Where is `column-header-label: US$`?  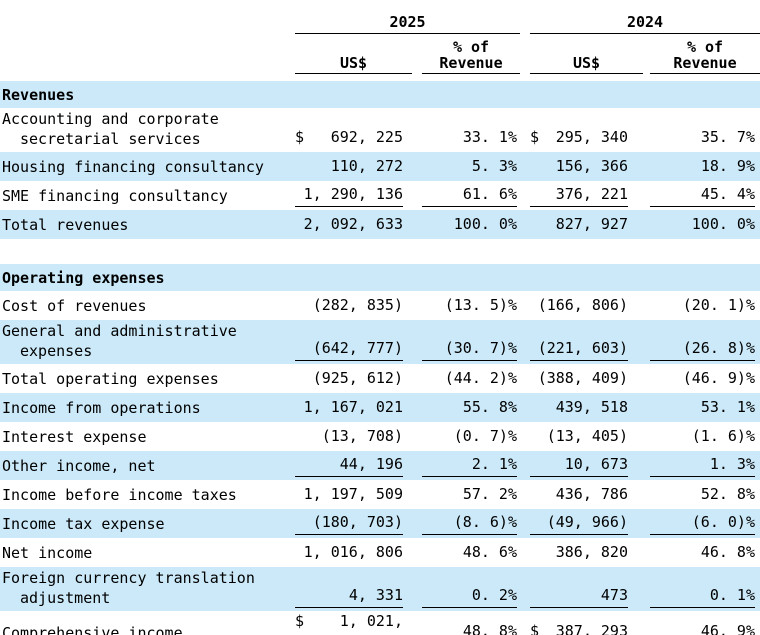 column-header-label: US$ is located at coordinates (353, 63).